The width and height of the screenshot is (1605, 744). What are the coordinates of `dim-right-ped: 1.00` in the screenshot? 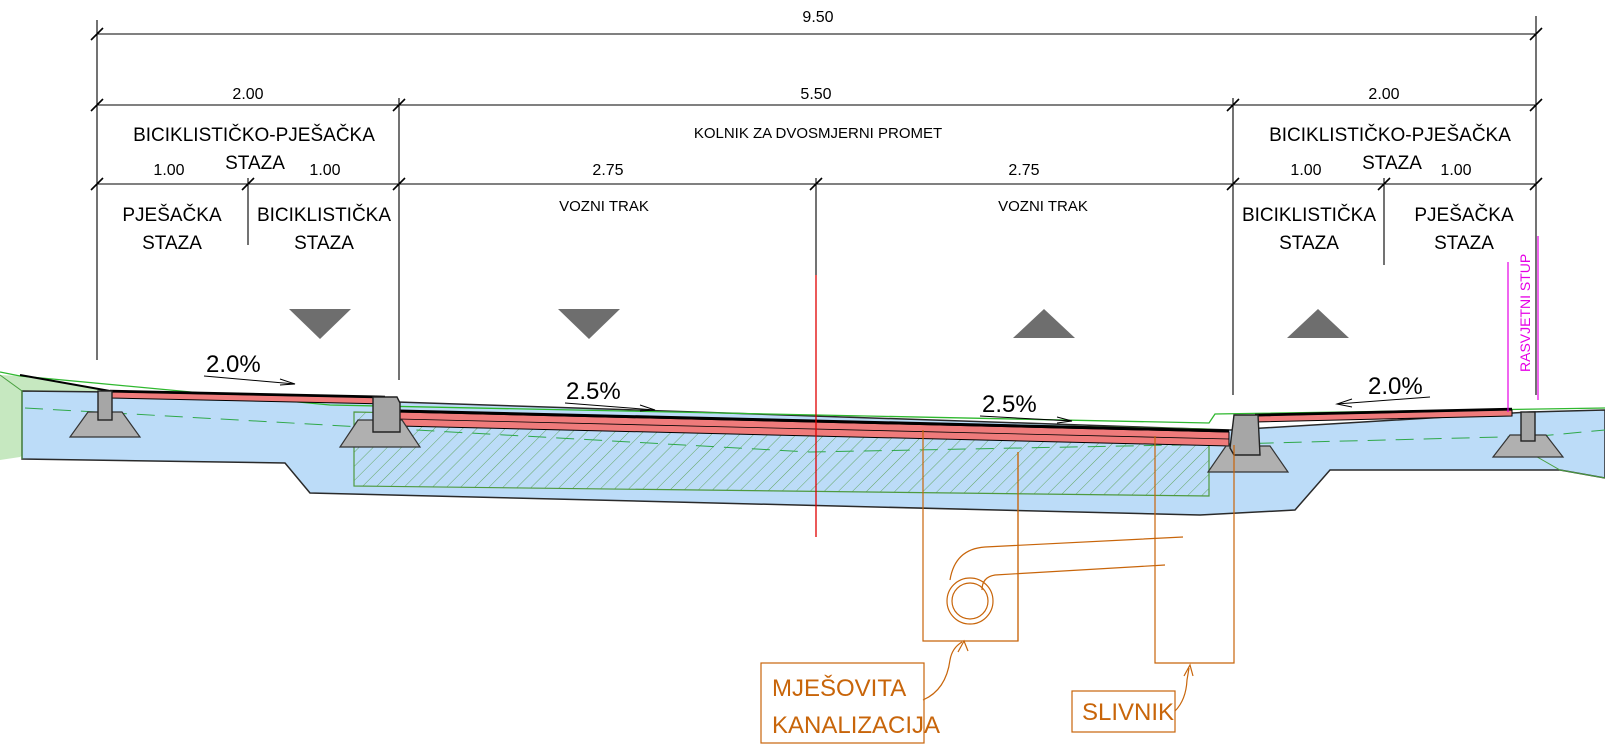 It's located at (1455, 170).